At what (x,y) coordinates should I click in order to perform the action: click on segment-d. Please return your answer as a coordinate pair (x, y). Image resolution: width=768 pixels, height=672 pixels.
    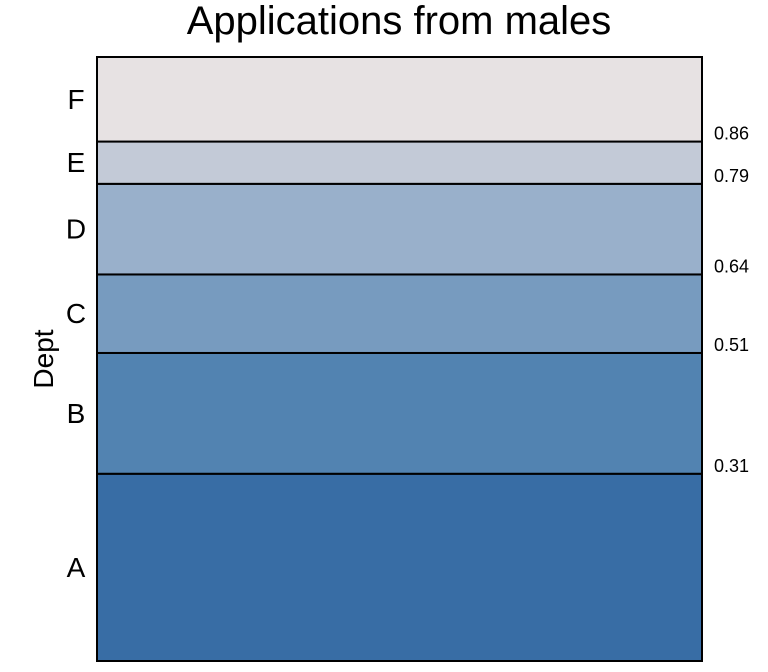
    Looking at the image, I should click on (399, 229).